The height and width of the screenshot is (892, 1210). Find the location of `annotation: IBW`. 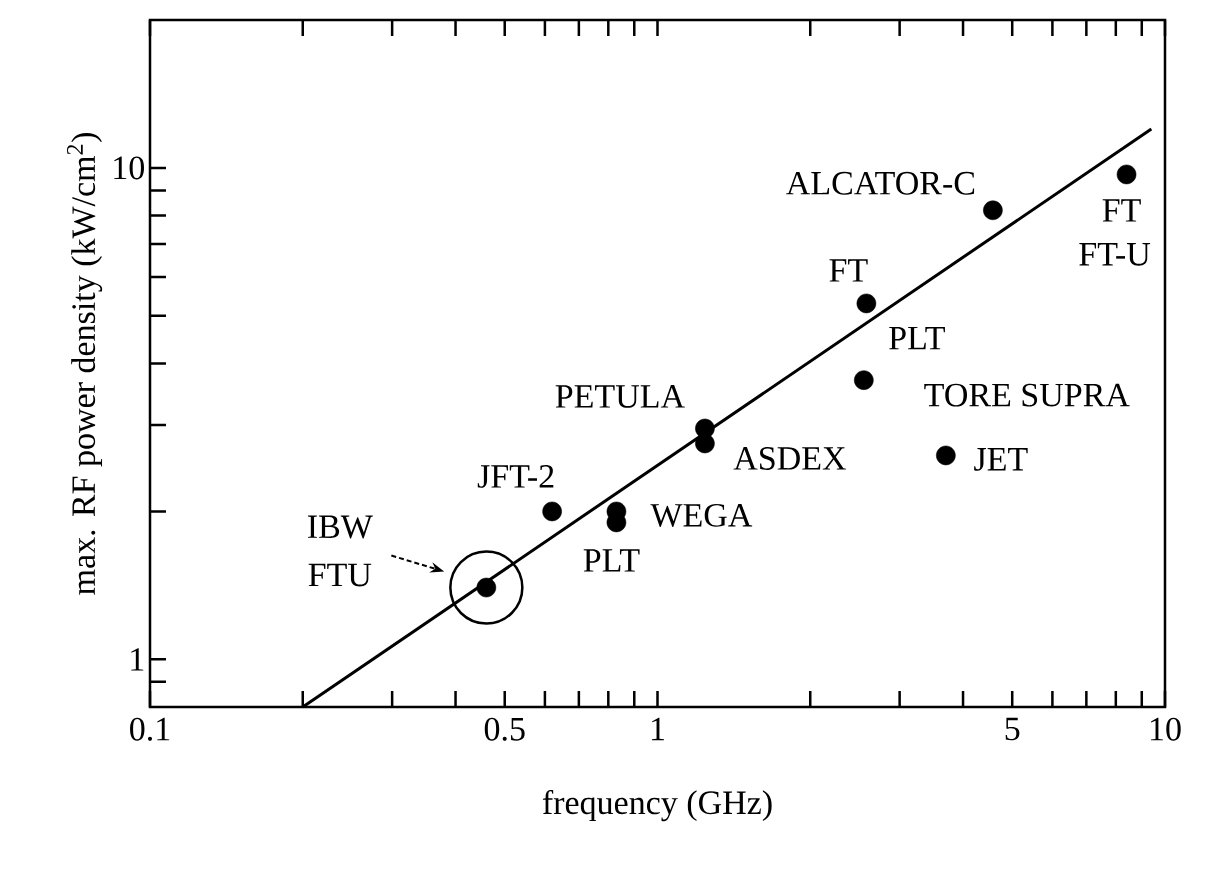

annotation: IBW is located at coordinates (340, 527).